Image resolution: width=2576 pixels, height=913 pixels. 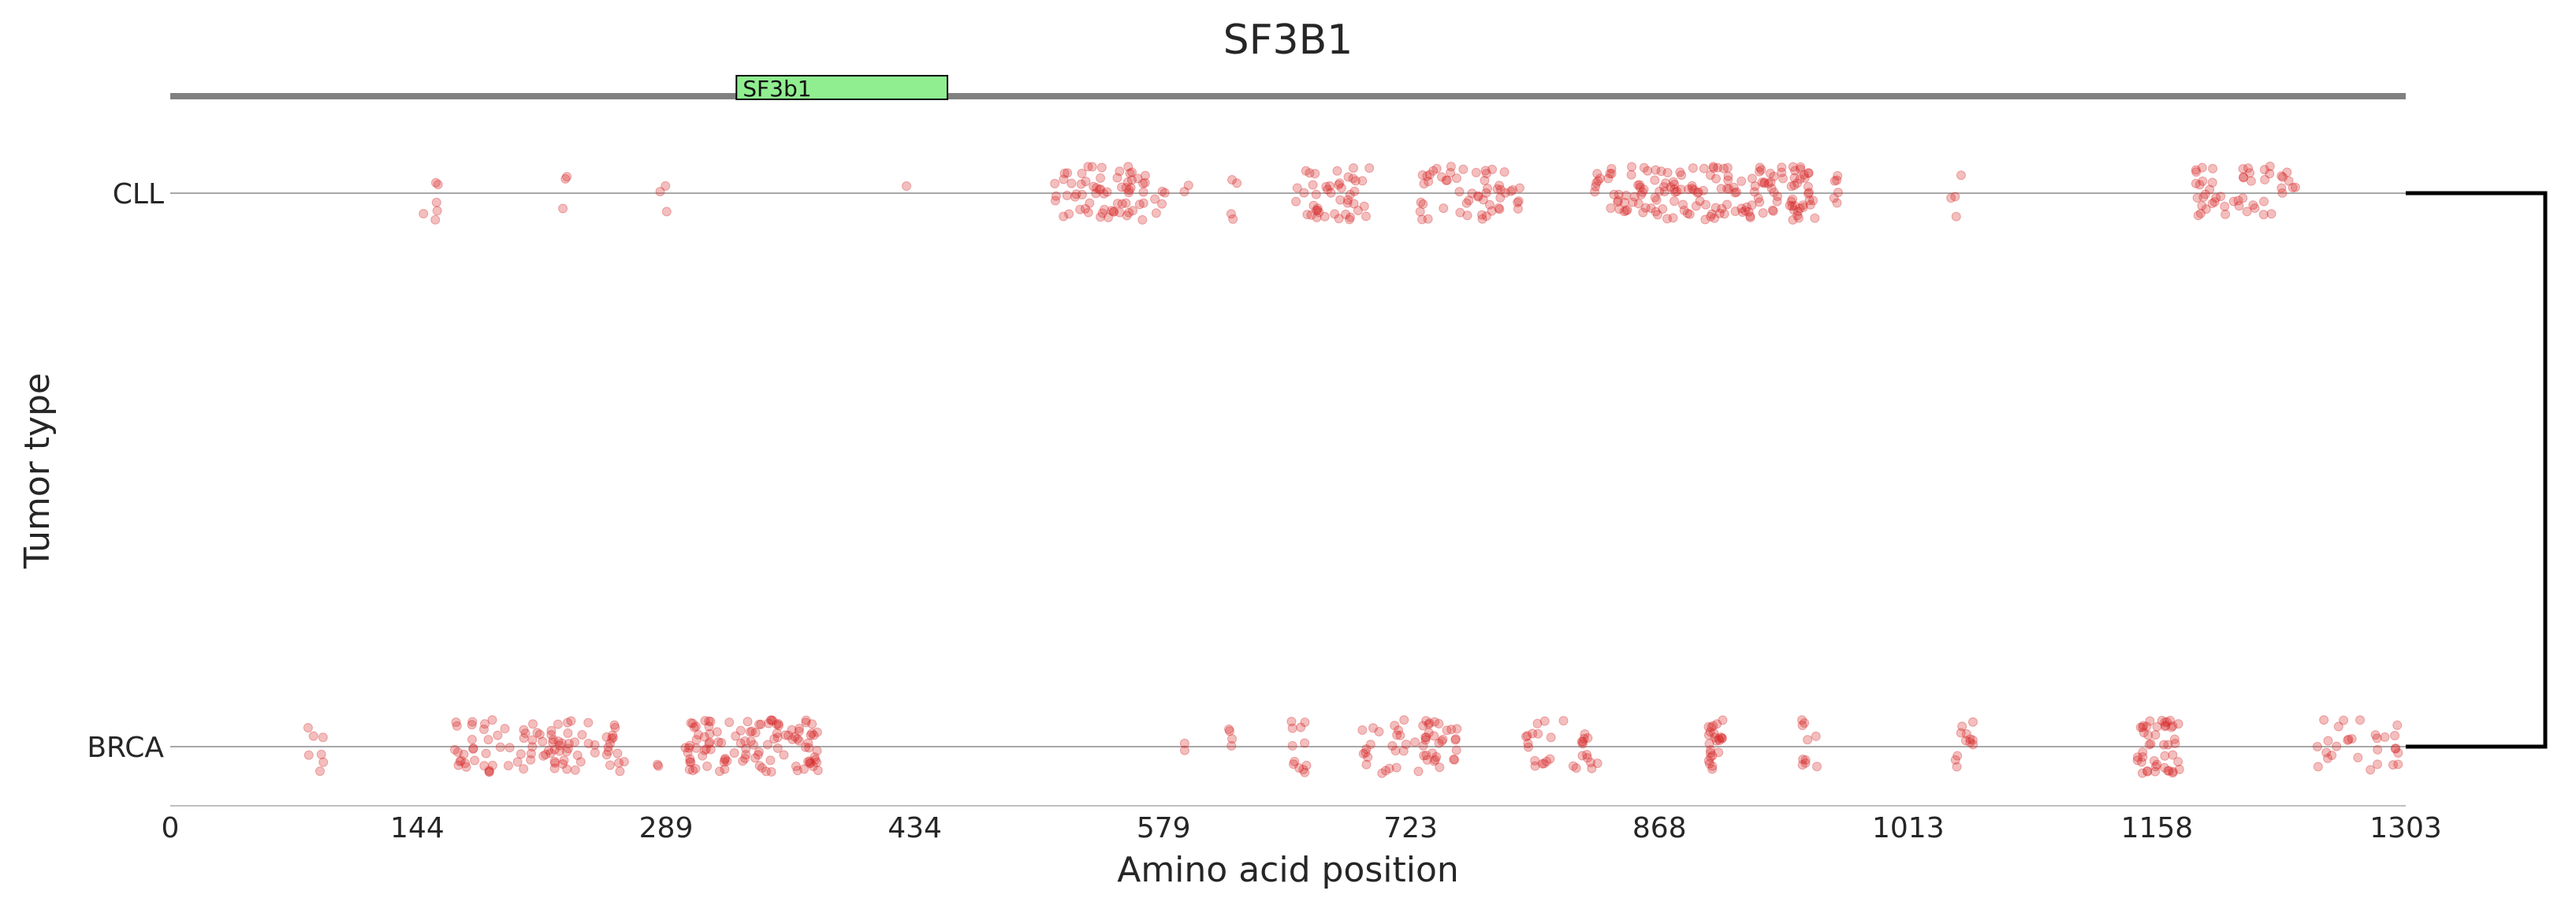 I want to click on x-tick-label: 579, so click(x=1164, y=828).